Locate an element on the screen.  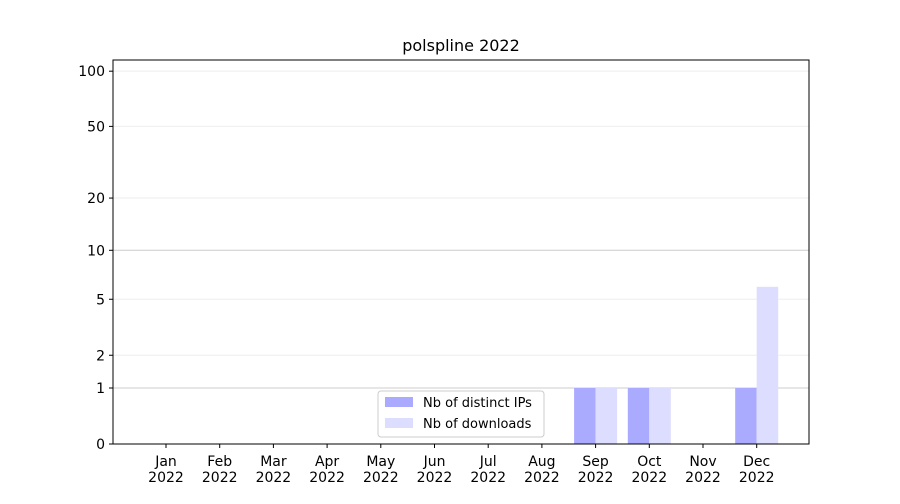
y-tick-label: 50 is located at coordinates (96, 127).